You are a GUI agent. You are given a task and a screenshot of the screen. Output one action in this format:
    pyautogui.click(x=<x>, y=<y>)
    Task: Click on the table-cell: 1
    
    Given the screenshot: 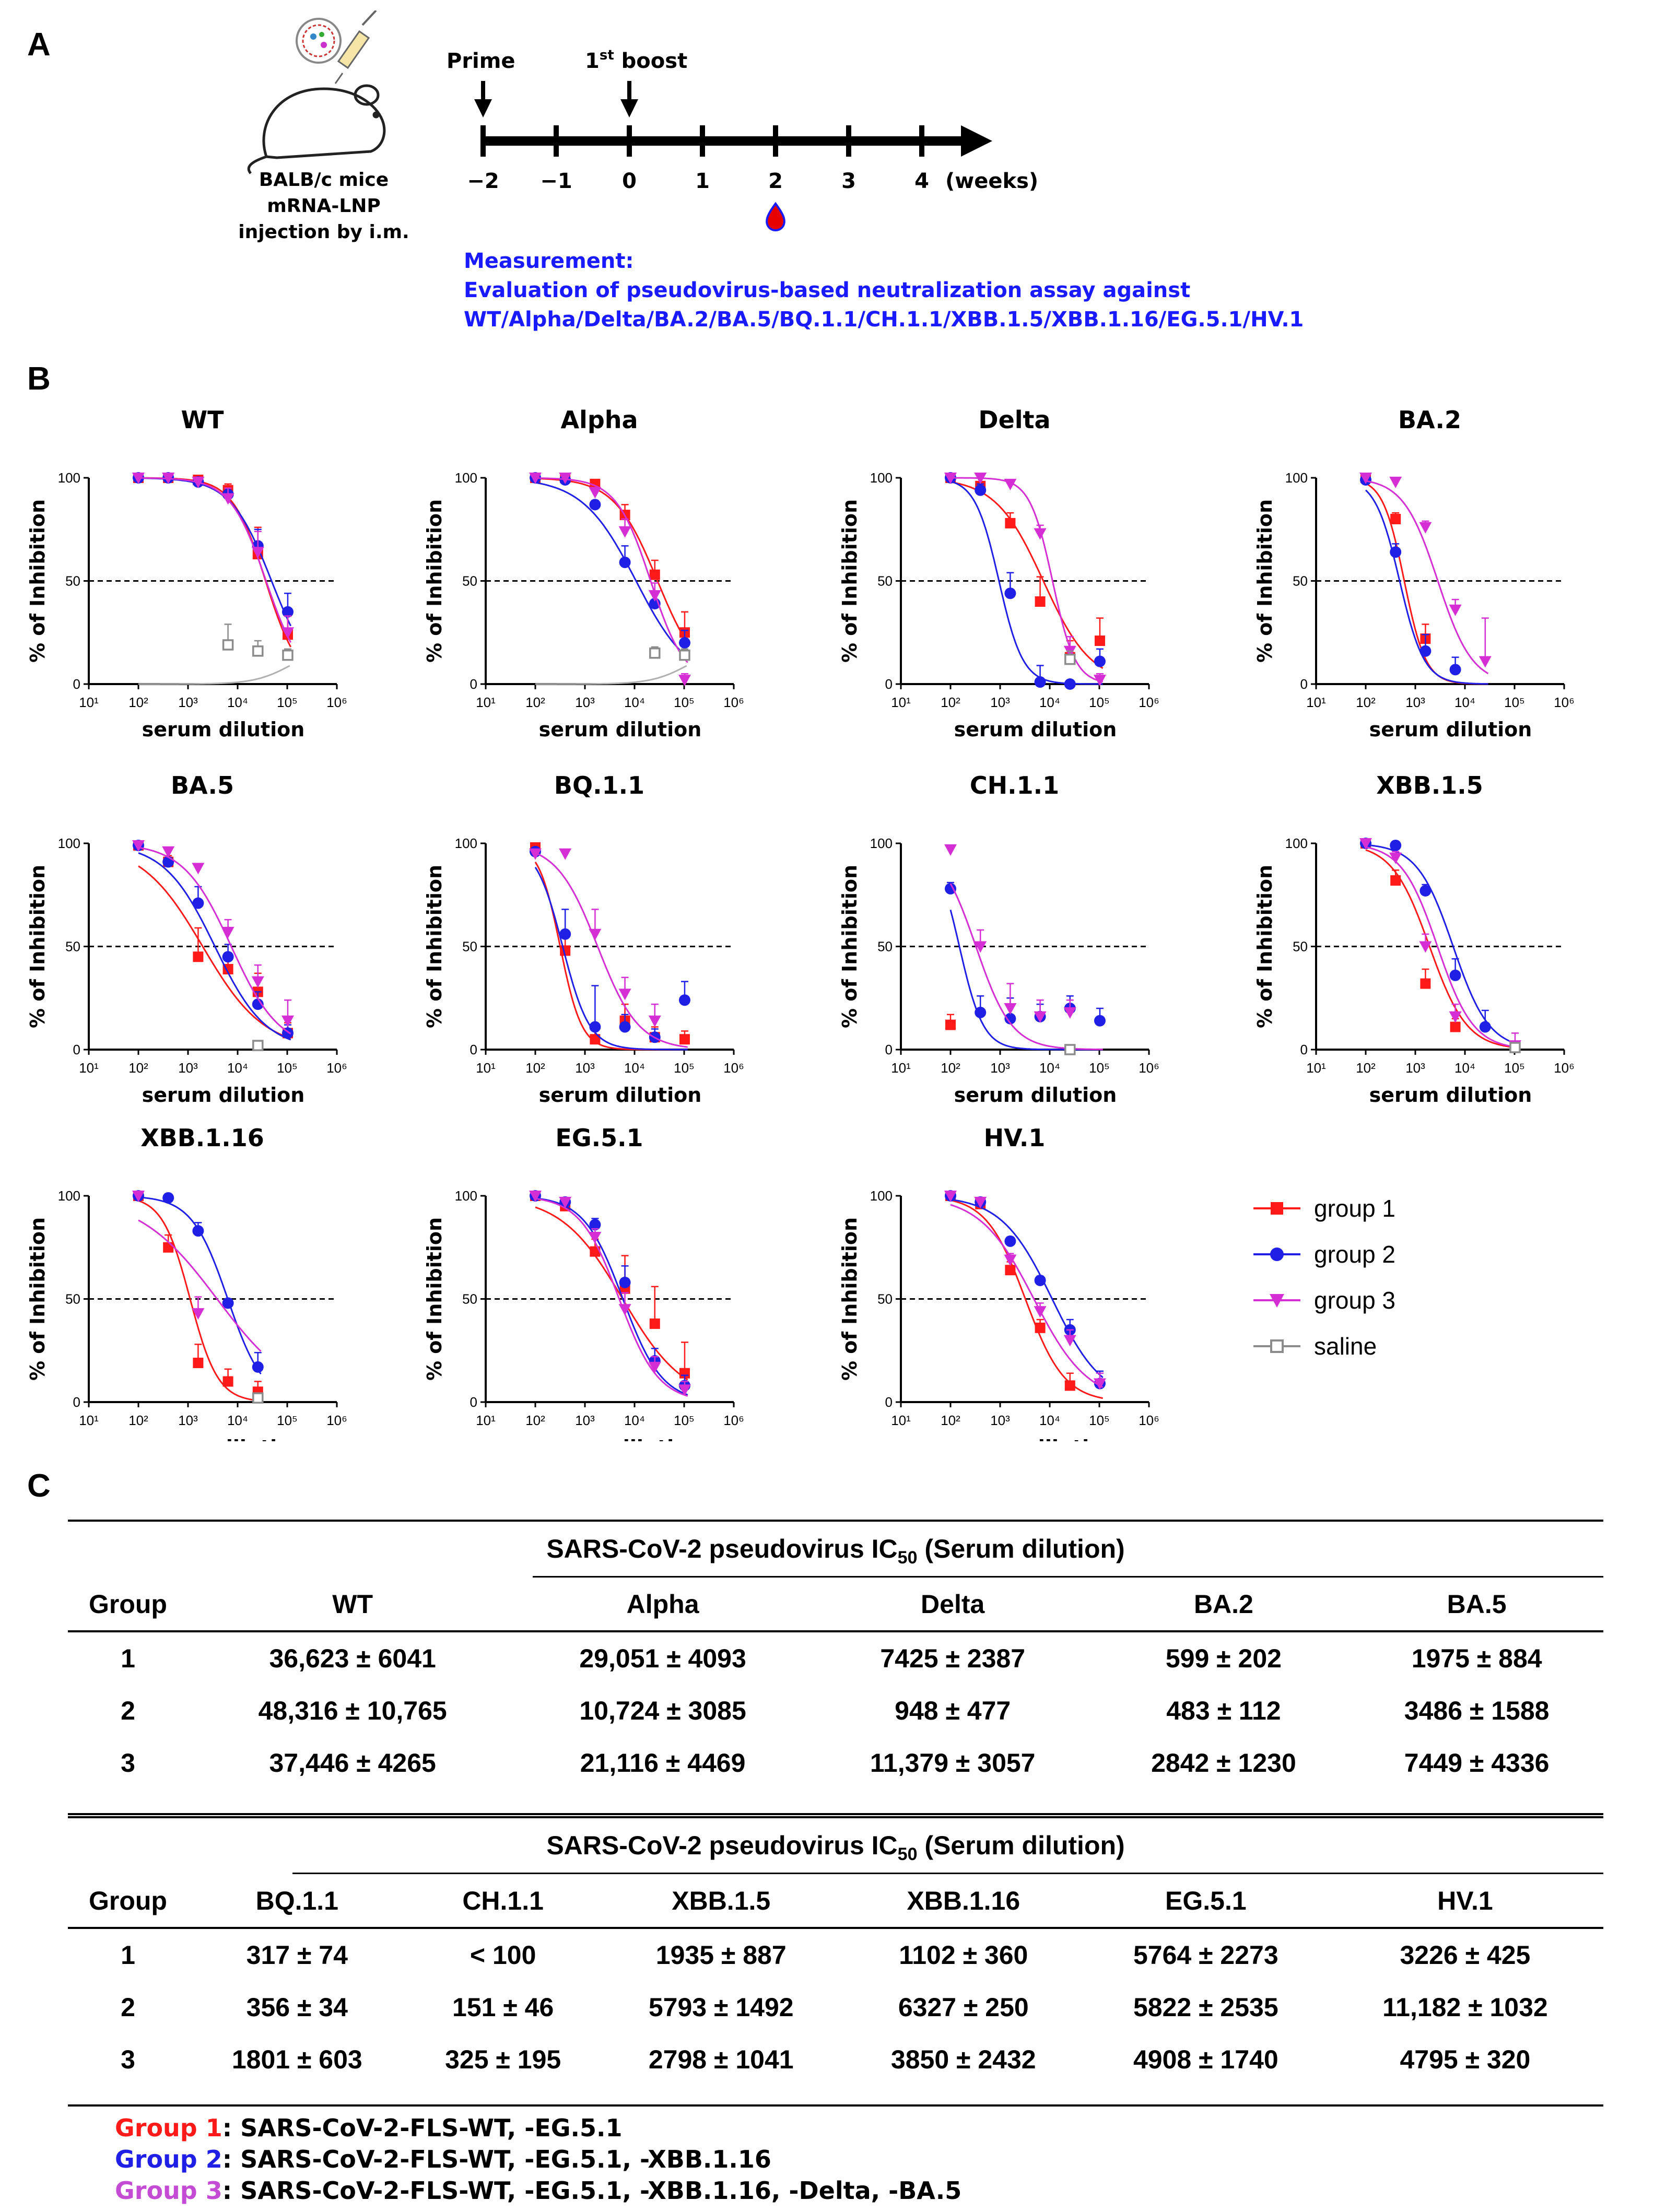 What is the action you would take?
    pyautogui.click(x=128, y=1955)
    